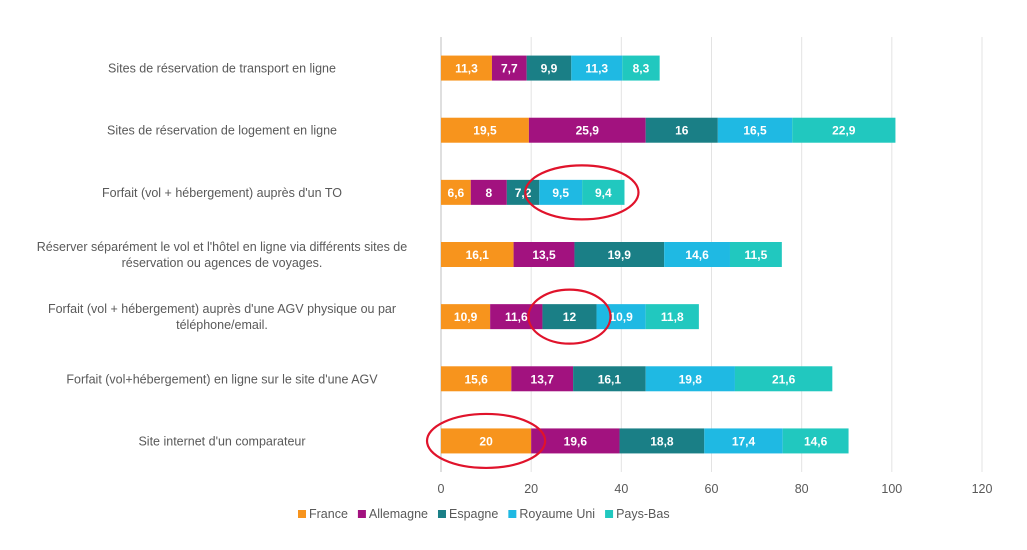 Image resolution: width=1027 pixels, height=550 pixels. I want to click on bar-value-label: 11,8, so click(672, 317).